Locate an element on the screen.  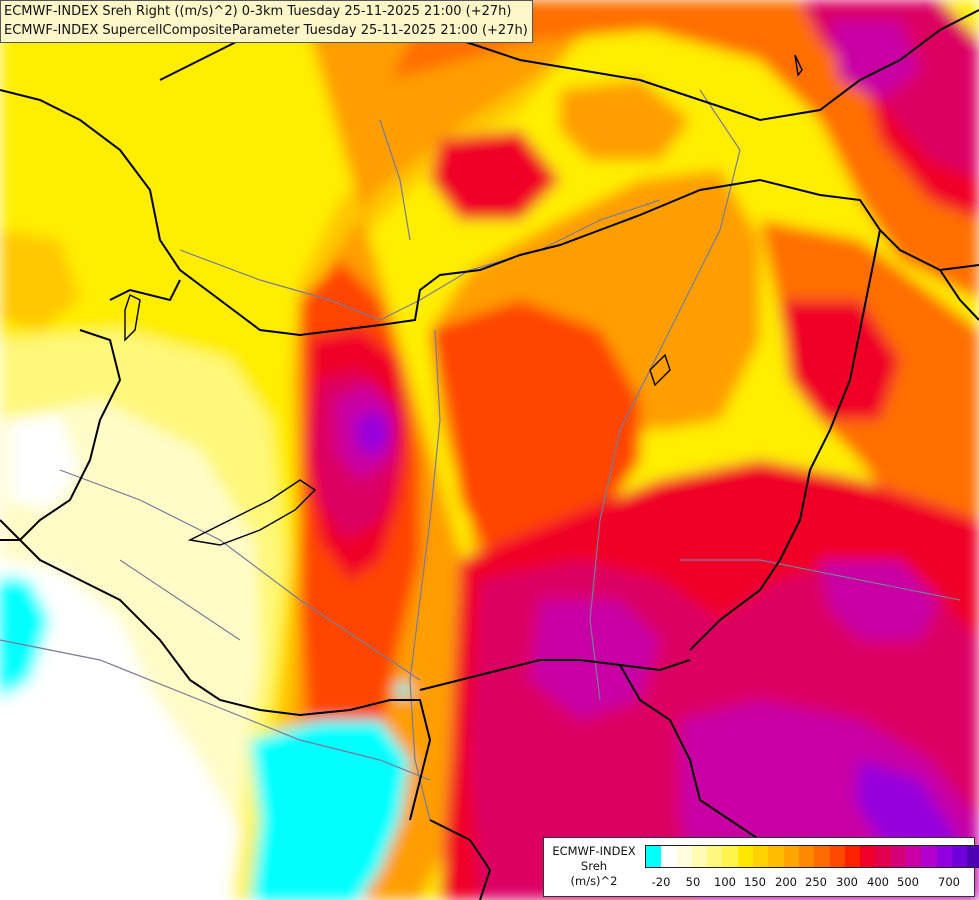
lake-ne is located at coordinates (798, 65).